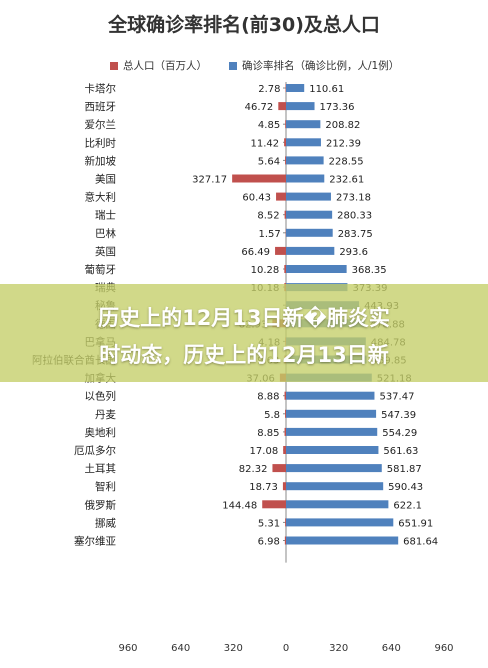 The image size is (488, 668). Describe the element at coordinates (101, 160) in the screenshot. I see `category-label: 新加坡` at that location.